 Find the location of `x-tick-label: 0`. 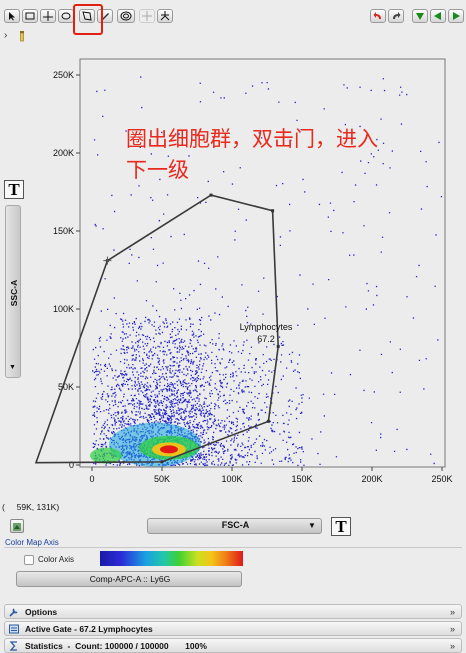

x-tick-label: 0 is located at coordinates (91, 479).